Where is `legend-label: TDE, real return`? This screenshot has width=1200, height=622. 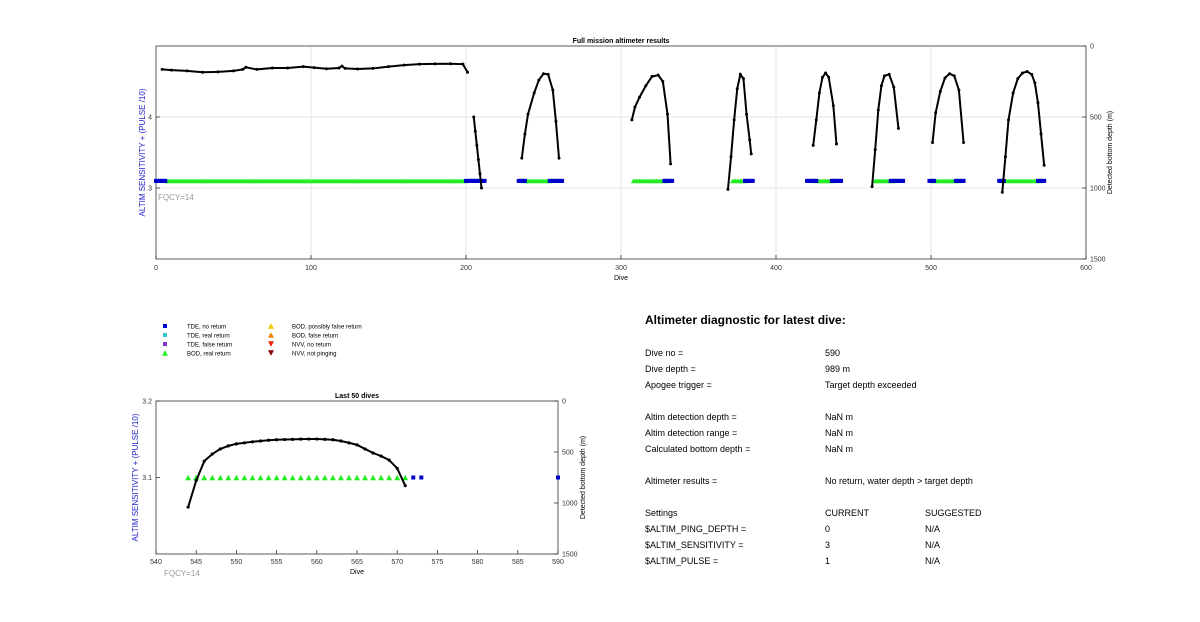
legend-label: TDE, real return is located at coordinates (208, 337).